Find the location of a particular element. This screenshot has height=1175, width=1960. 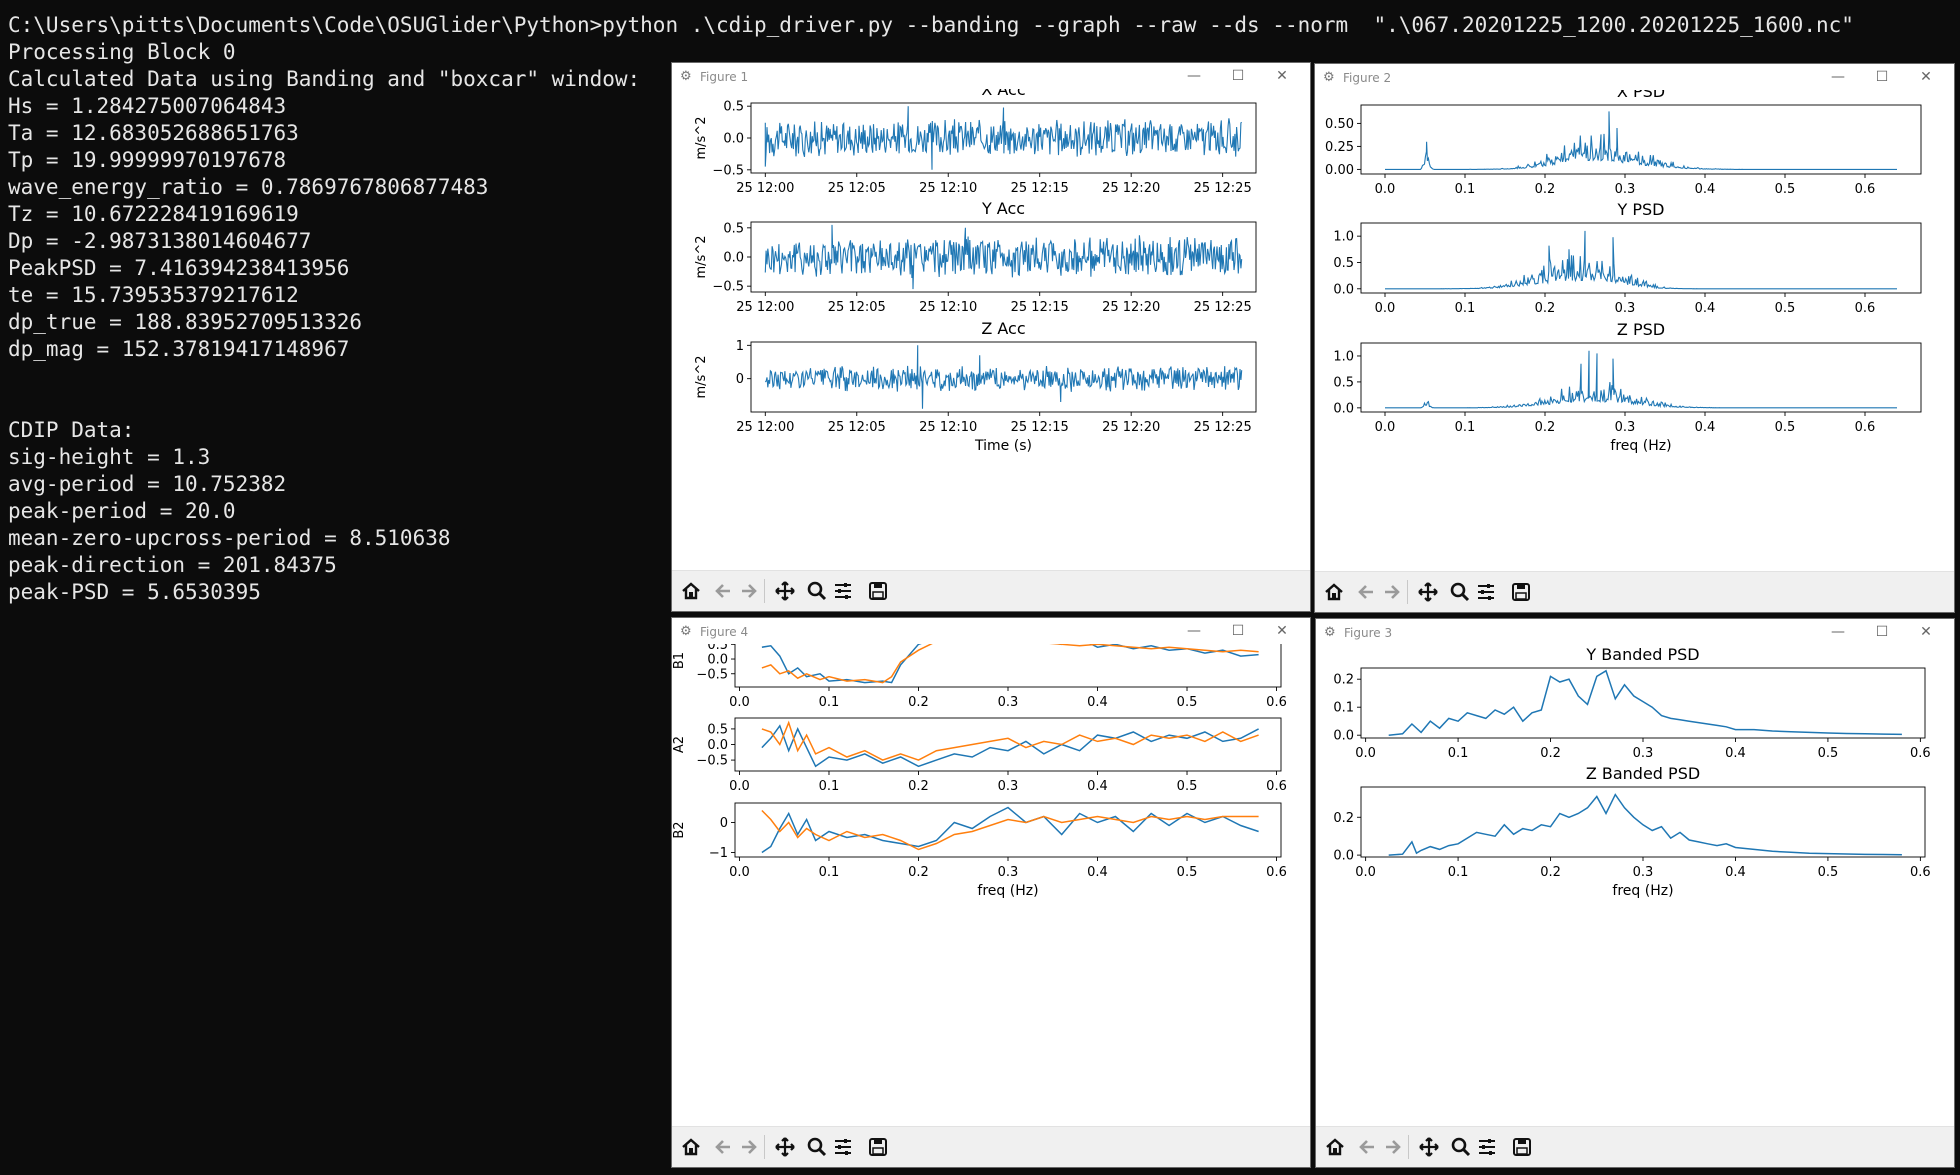

window-title: Figure 2 is located at coordinates (1367, 78).